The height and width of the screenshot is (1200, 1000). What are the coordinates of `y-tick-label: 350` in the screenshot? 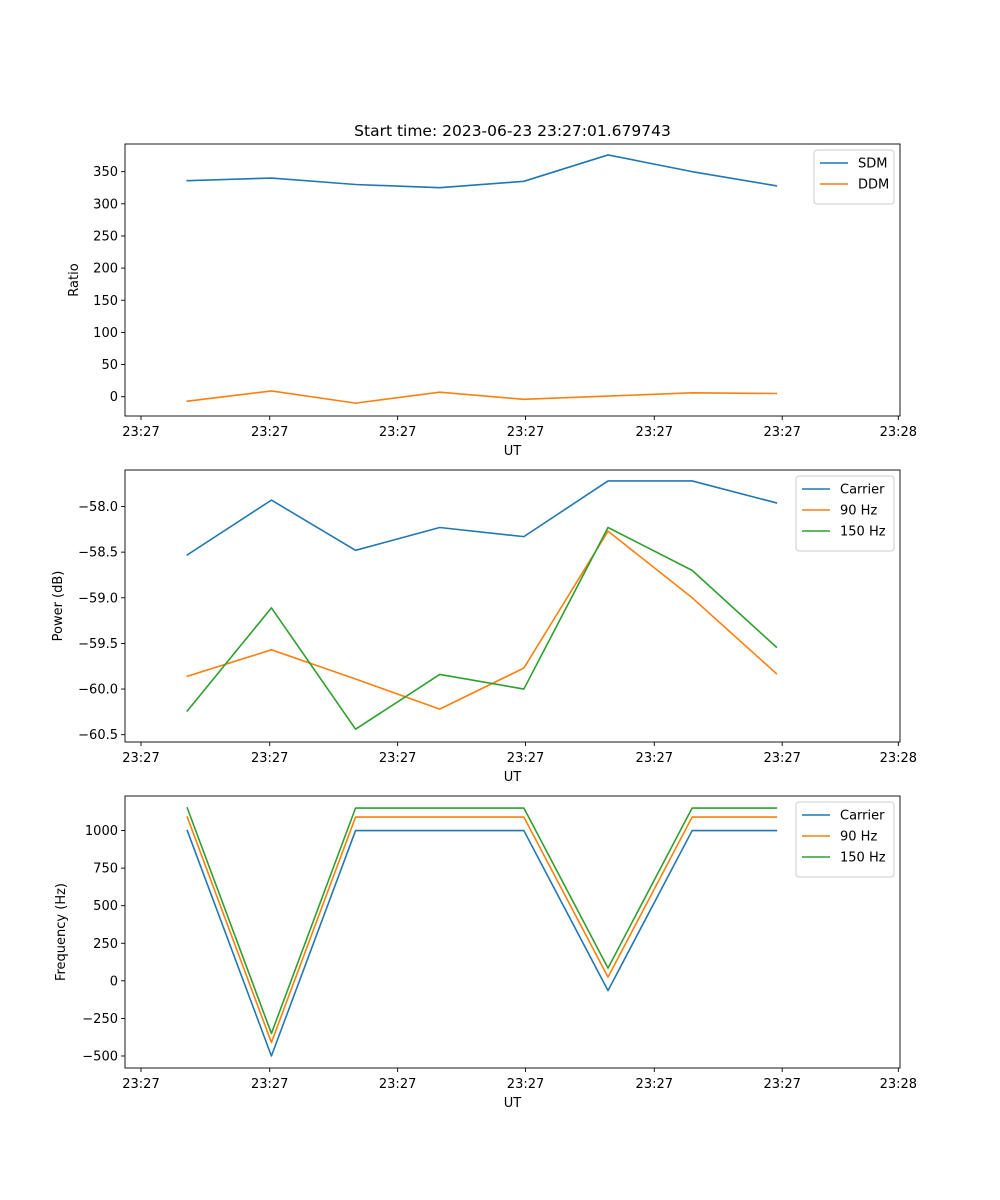 It's located at (105, 172).